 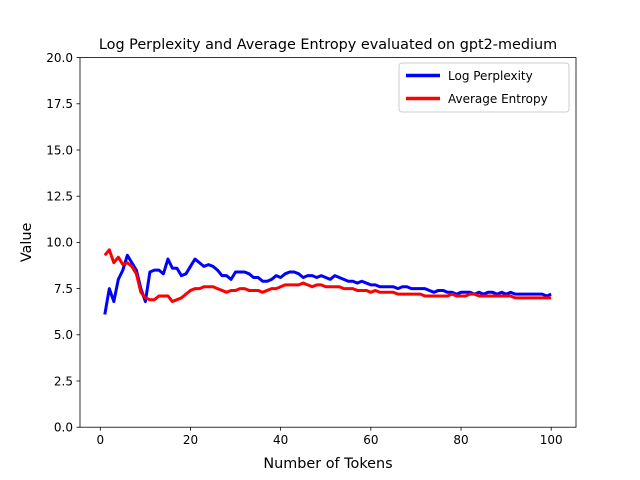 I want to click on y-tick-label: 5.0, so click(x=63, y=335).